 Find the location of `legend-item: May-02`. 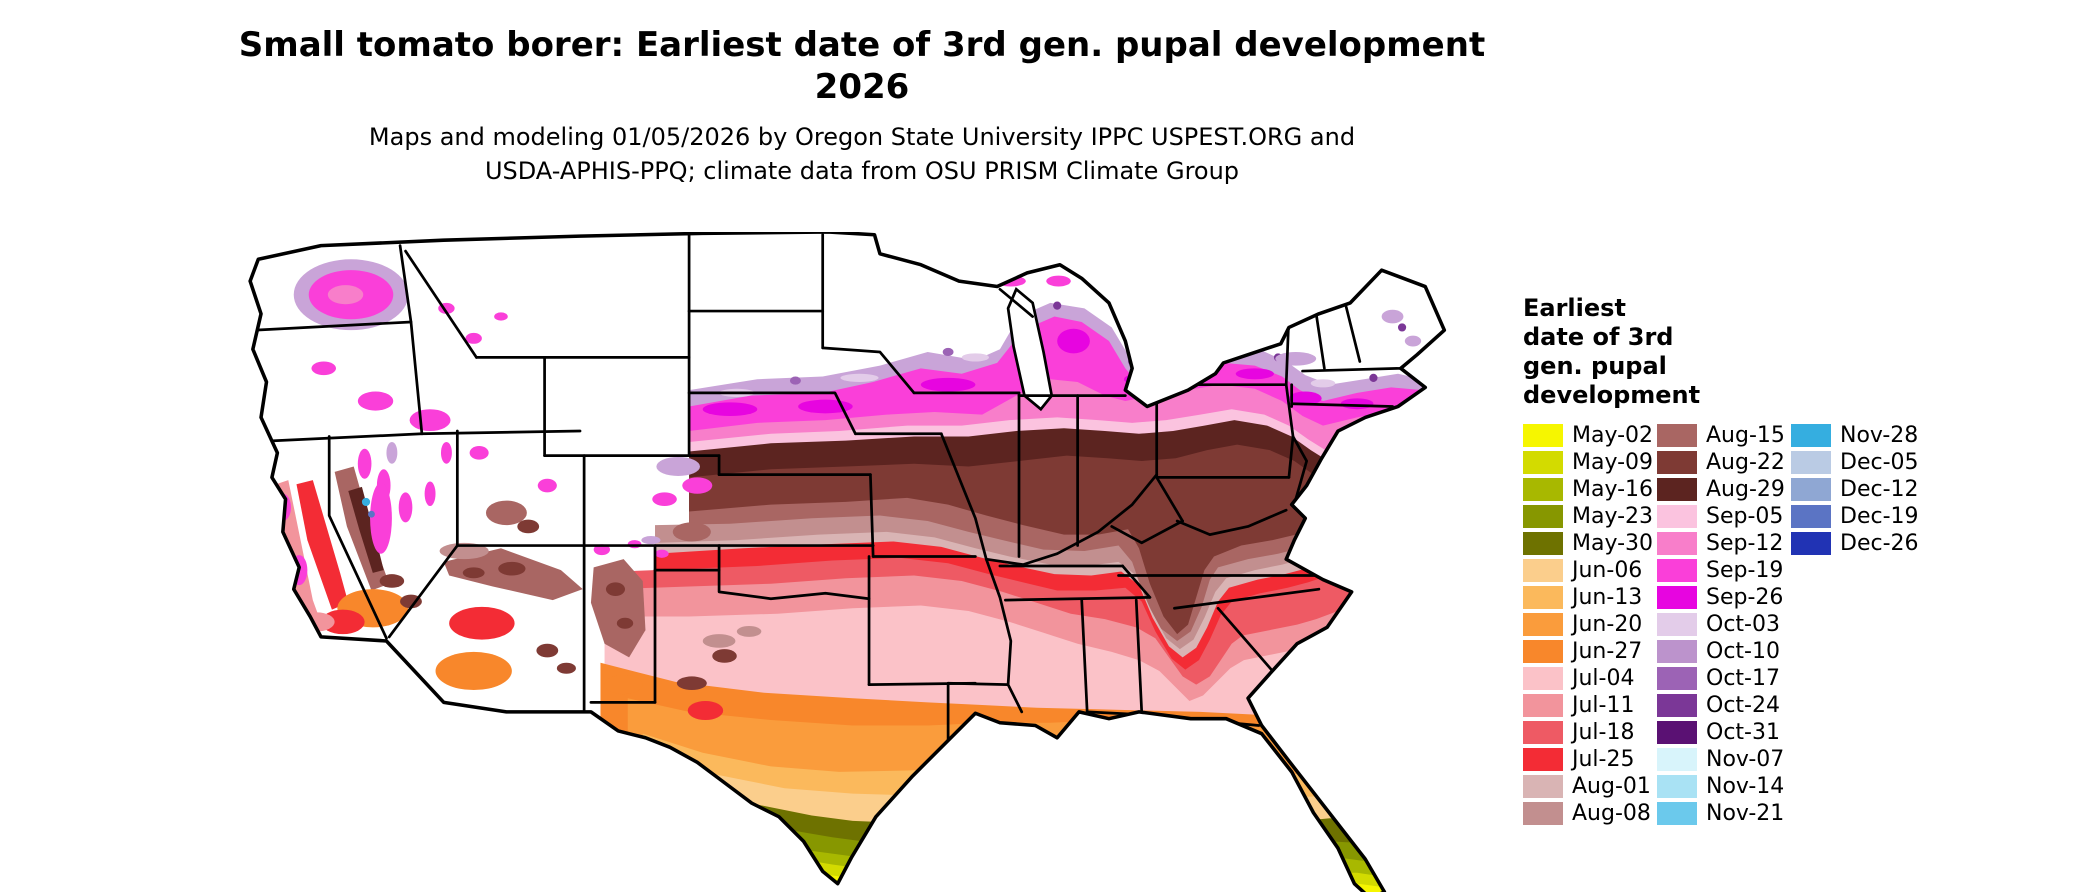

legend-item: May-02 is located at coordinates (1590, 435).